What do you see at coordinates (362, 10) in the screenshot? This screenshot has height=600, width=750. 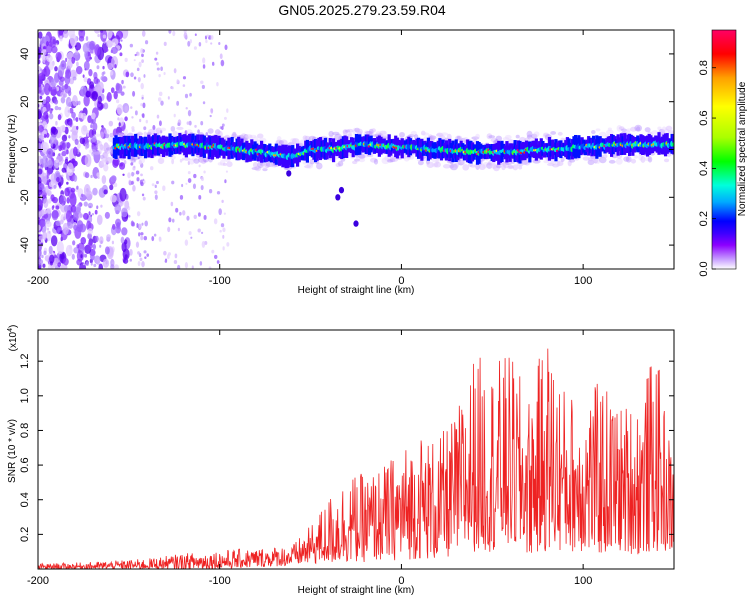 I see `figure-title: GN05.2025.279.23.59.R04` at bounding box center [362, 10].